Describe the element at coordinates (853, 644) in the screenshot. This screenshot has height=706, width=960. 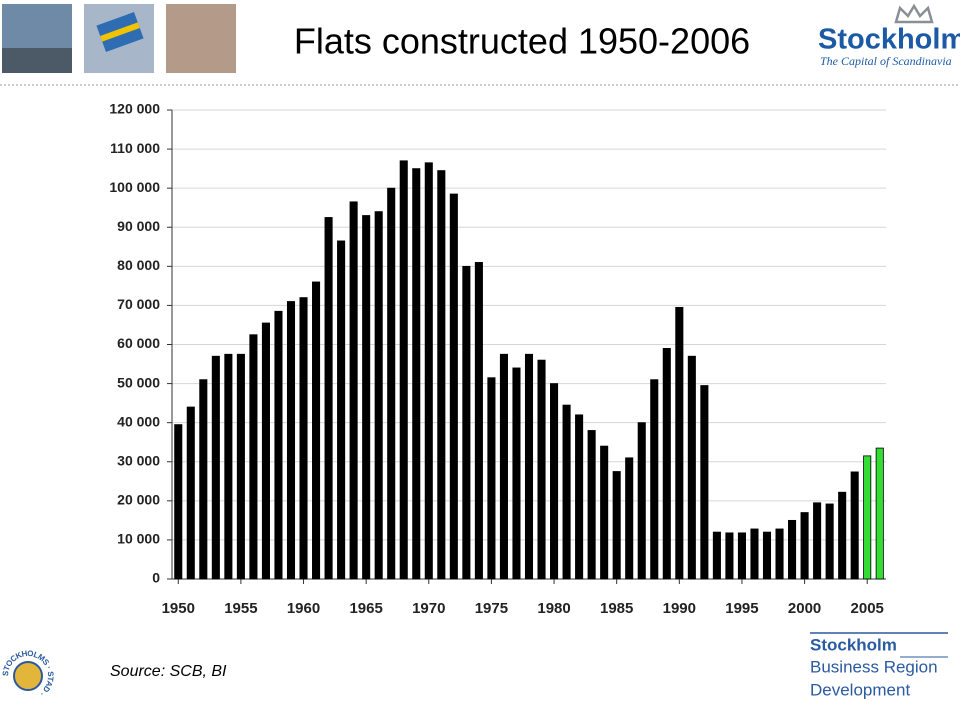
I see `logo-bottom-line: Stockholm` at that location.